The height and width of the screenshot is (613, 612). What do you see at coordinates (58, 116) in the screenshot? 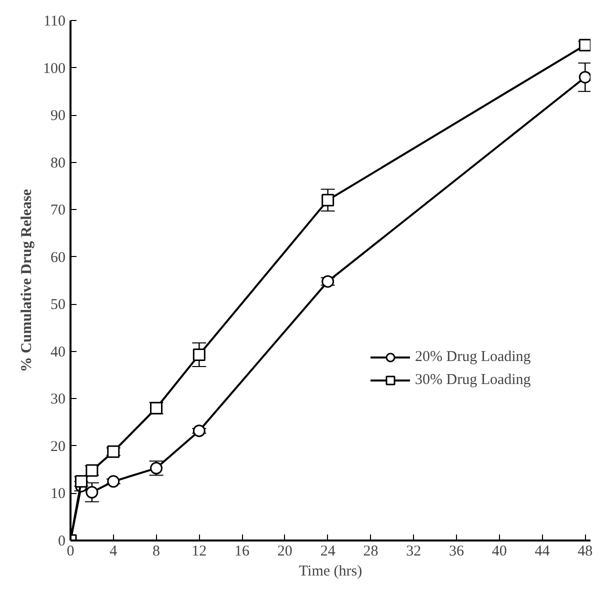
I see `y-tick-label: 90` at bounding box center [58, 116].